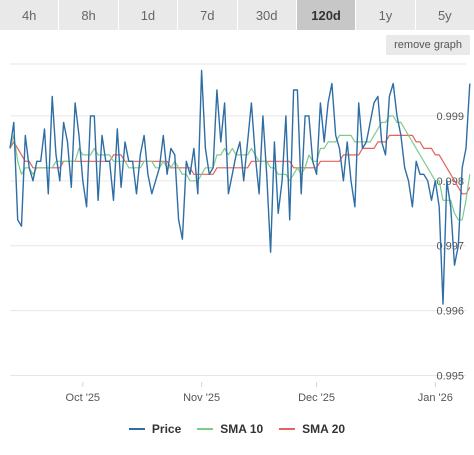 This screenshot has height=455, width=474. I want to click on x-tick-label: Jan '26, so click(435, 398).